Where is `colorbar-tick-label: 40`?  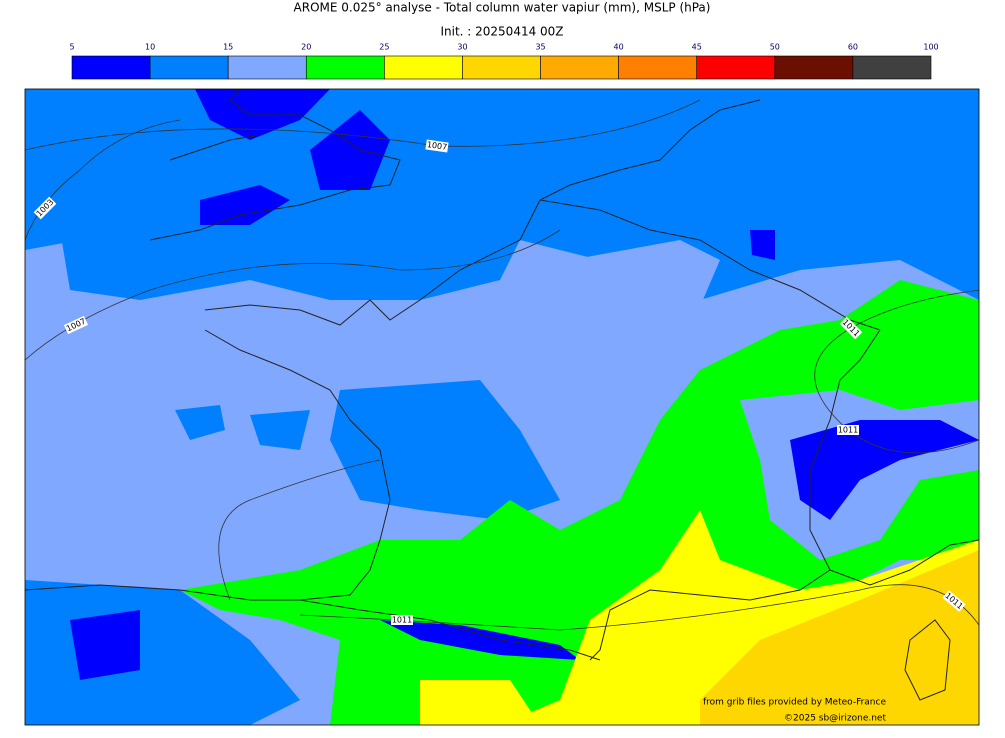 colorbar-tick-label: 40 is located at coordinates (619, 47).